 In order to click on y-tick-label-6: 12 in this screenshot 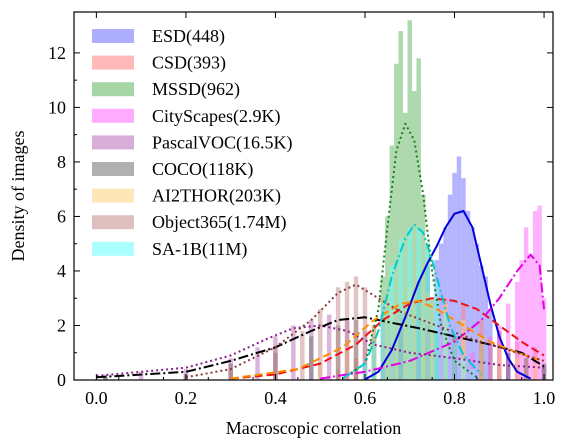, I will do `click(57, 53)`.